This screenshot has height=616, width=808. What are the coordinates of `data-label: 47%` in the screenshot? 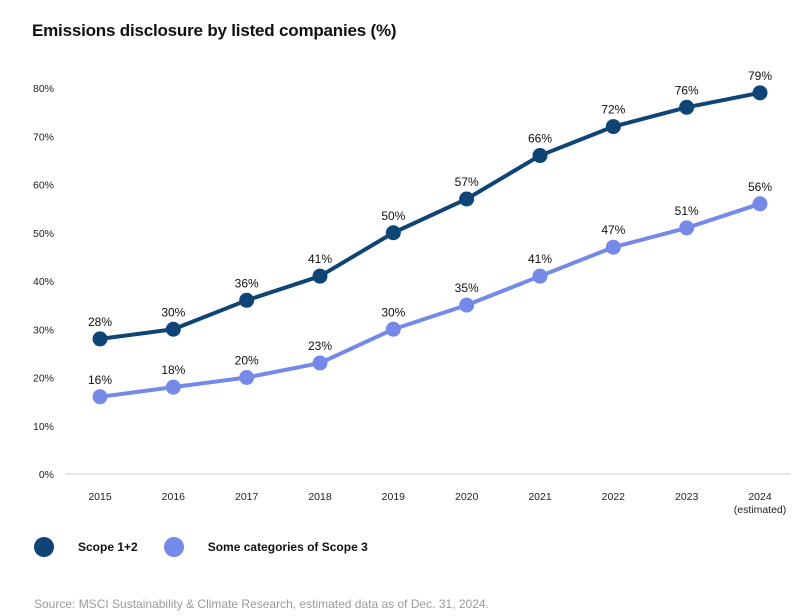 It's located at (613, 230).